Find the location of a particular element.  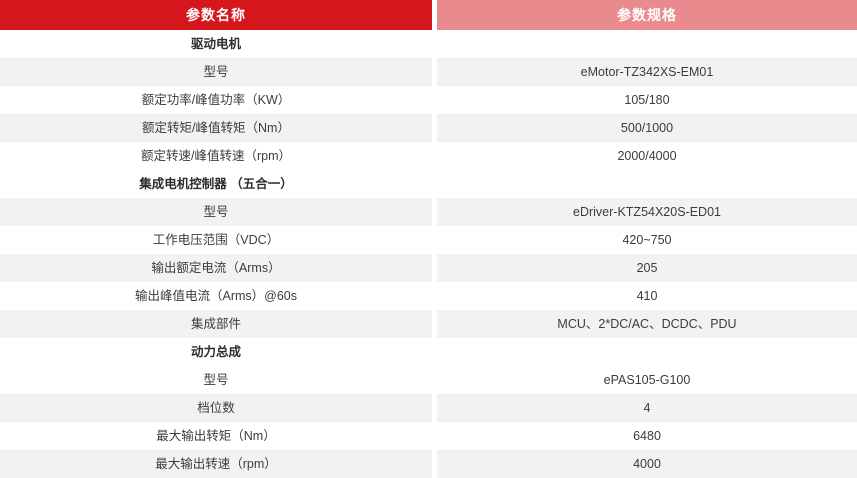

table-header: 参数名称 参数规格 is located at coordinates (428, 15).